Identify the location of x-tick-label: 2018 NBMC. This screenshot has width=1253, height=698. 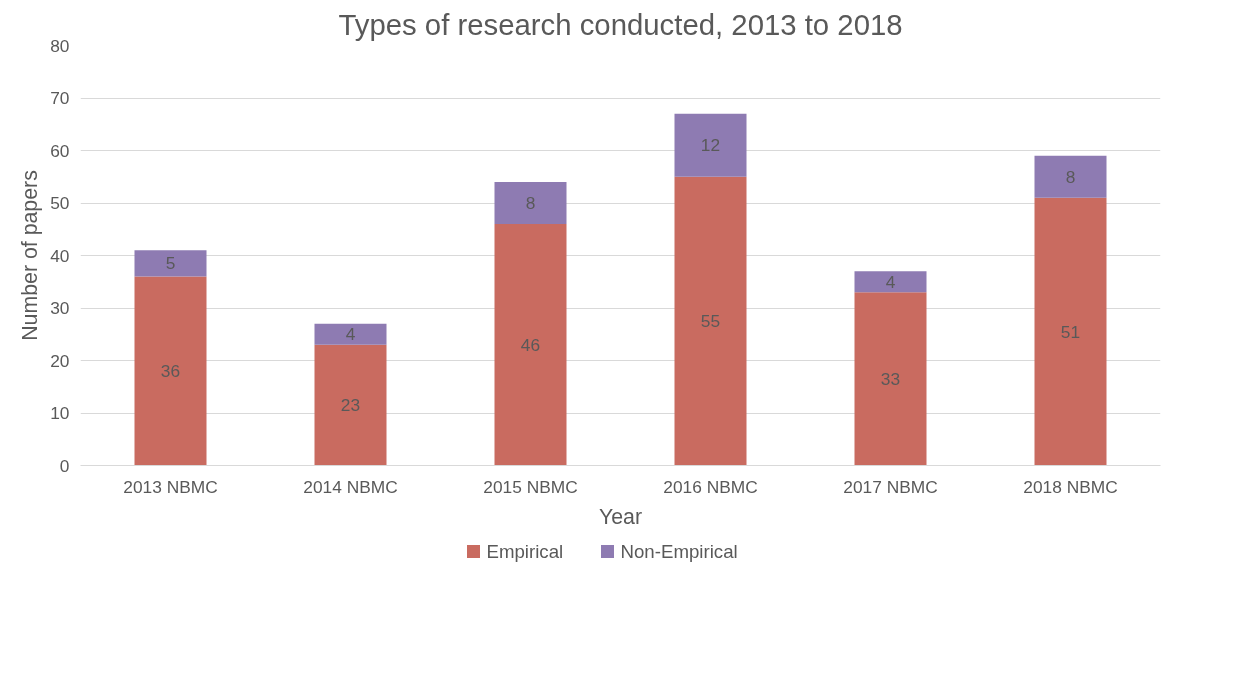
(1070, 486).